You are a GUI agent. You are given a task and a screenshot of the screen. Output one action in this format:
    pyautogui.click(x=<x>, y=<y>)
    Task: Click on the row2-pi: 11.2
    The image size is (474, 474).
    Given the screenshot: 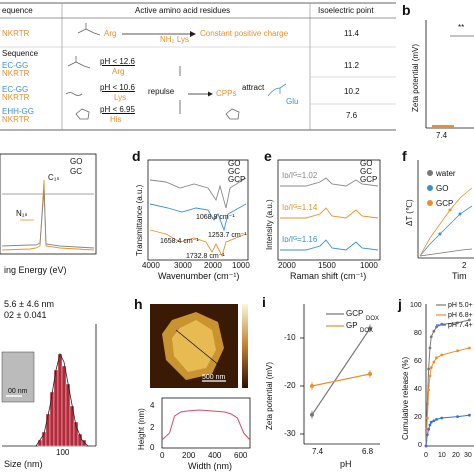 What is the action you would take?
    pyautogui.click(x=351, y=65)
    